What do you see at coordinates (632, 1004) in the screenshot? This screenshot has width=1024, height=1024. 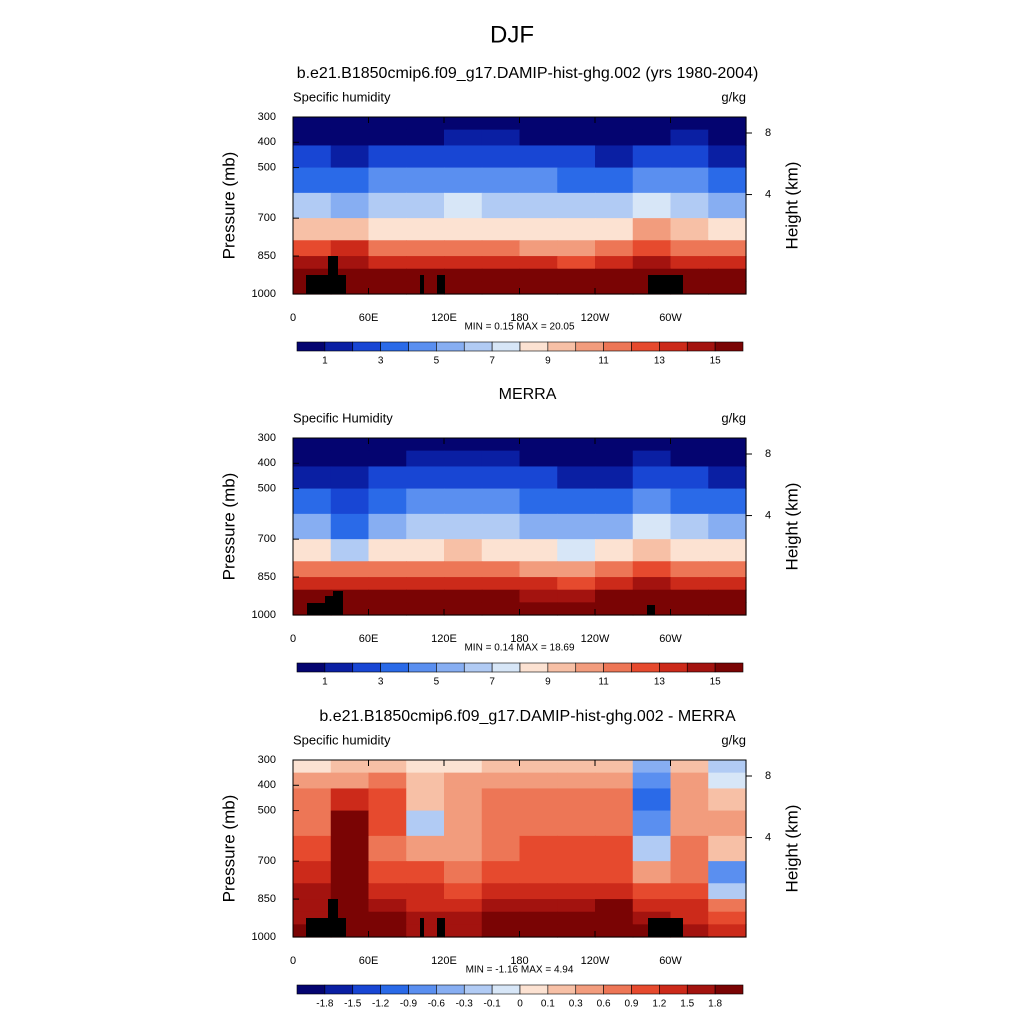 I see `colorbar-label: 0.9` at bounding box center [632, 1004].